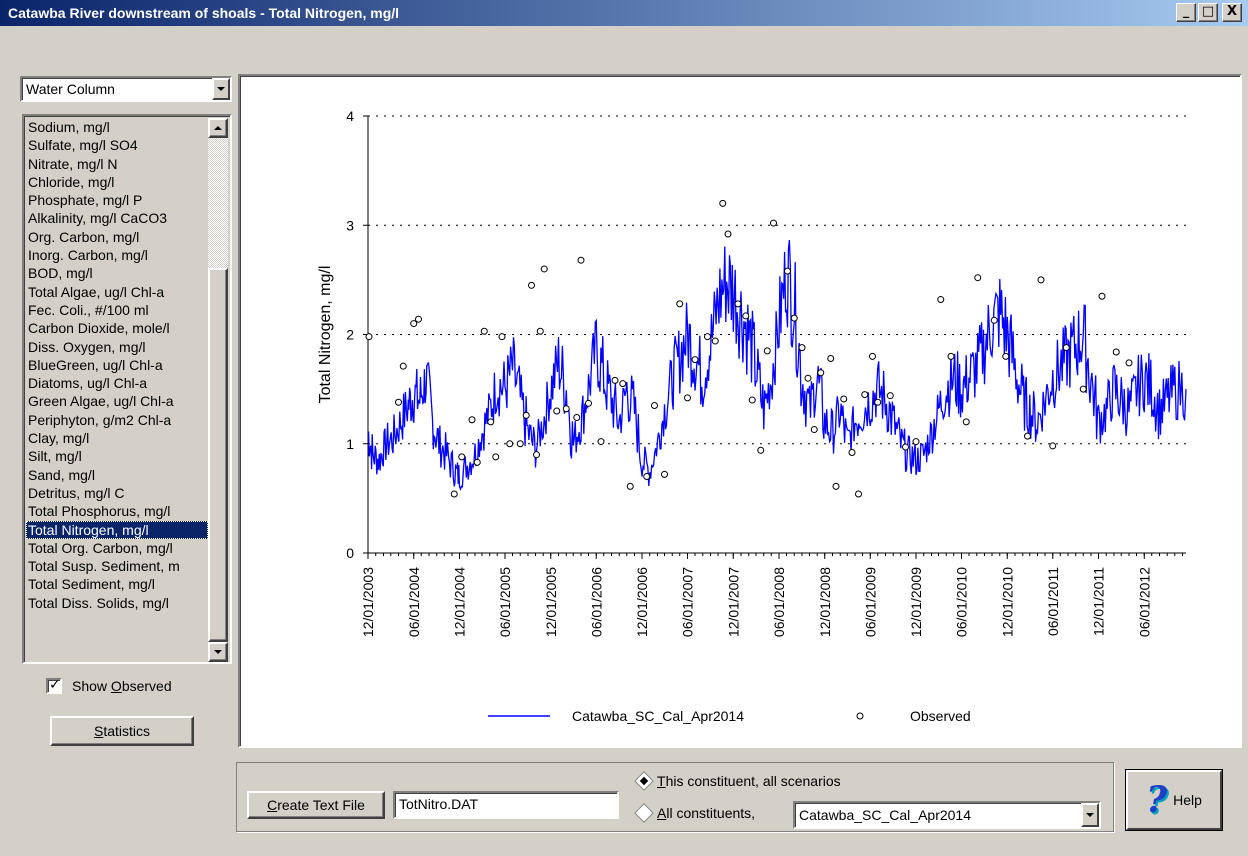 This screenshot has width=1248, height=856. I want to click on help-button: ? Help, so click(1174, 800).